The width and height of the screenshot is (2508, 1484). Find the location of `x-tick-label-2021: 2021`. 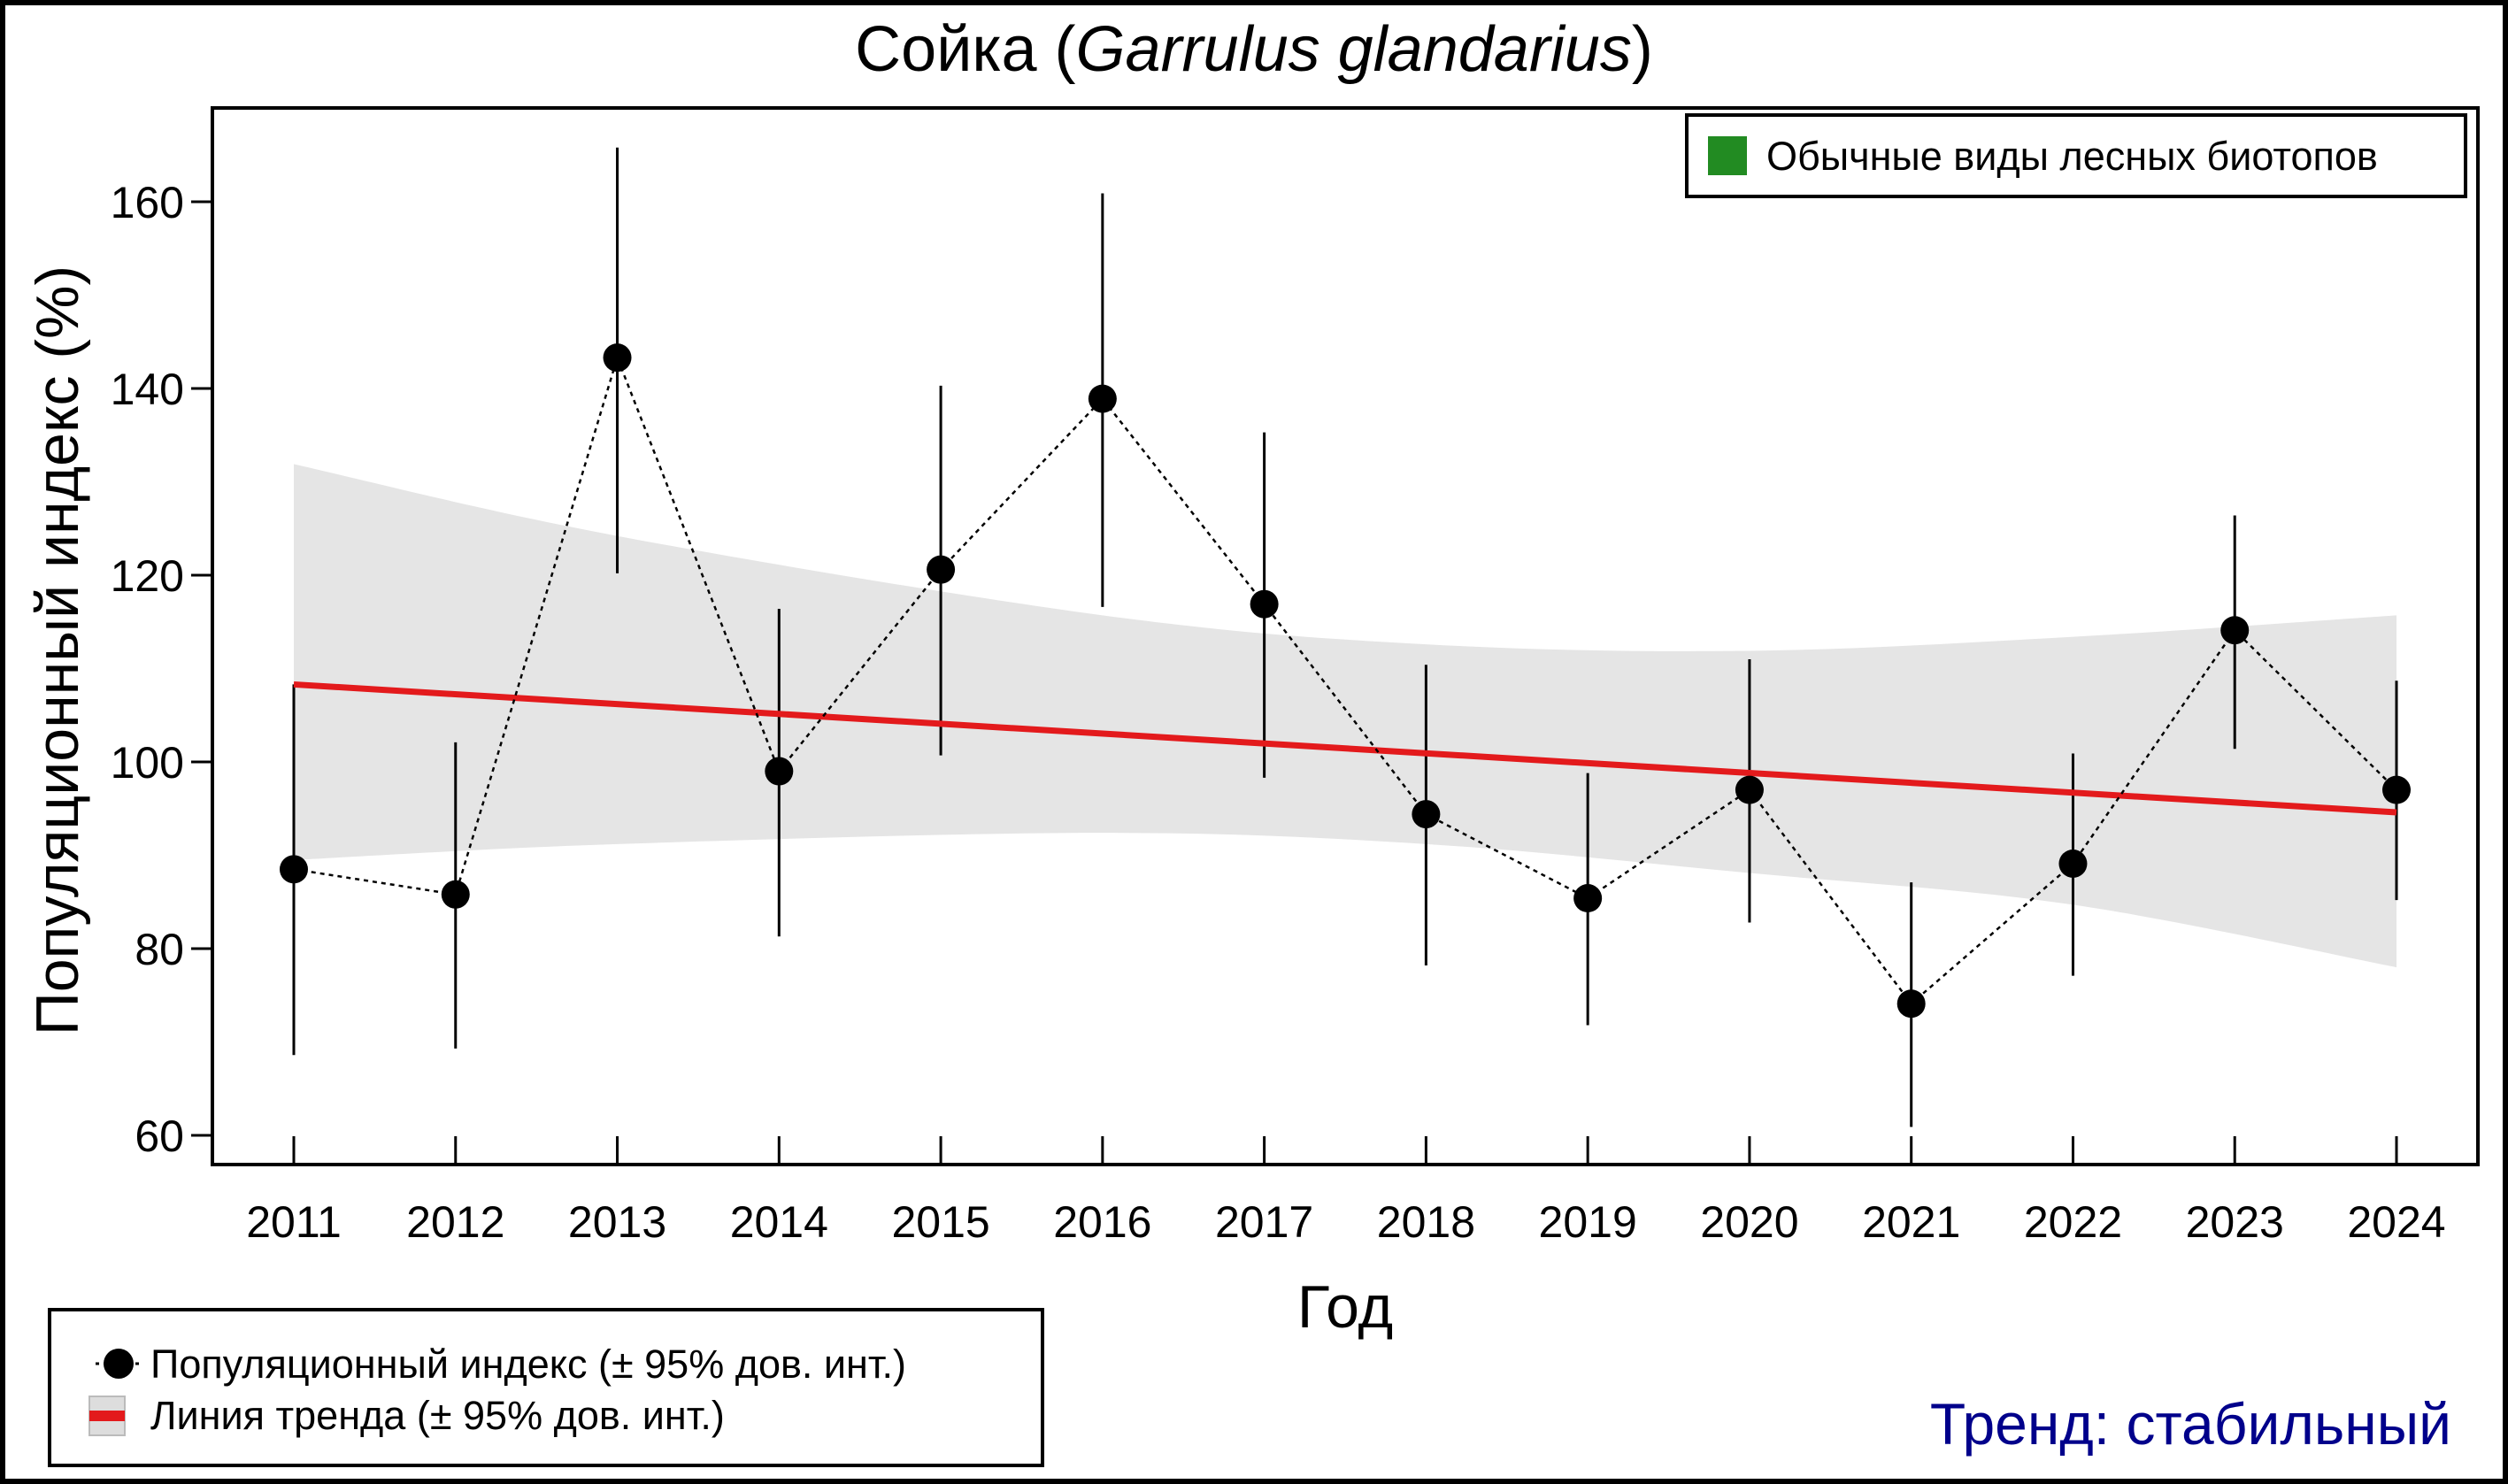

x-tick-label-2021: 2021 is located at coordinates (1911, 1222).